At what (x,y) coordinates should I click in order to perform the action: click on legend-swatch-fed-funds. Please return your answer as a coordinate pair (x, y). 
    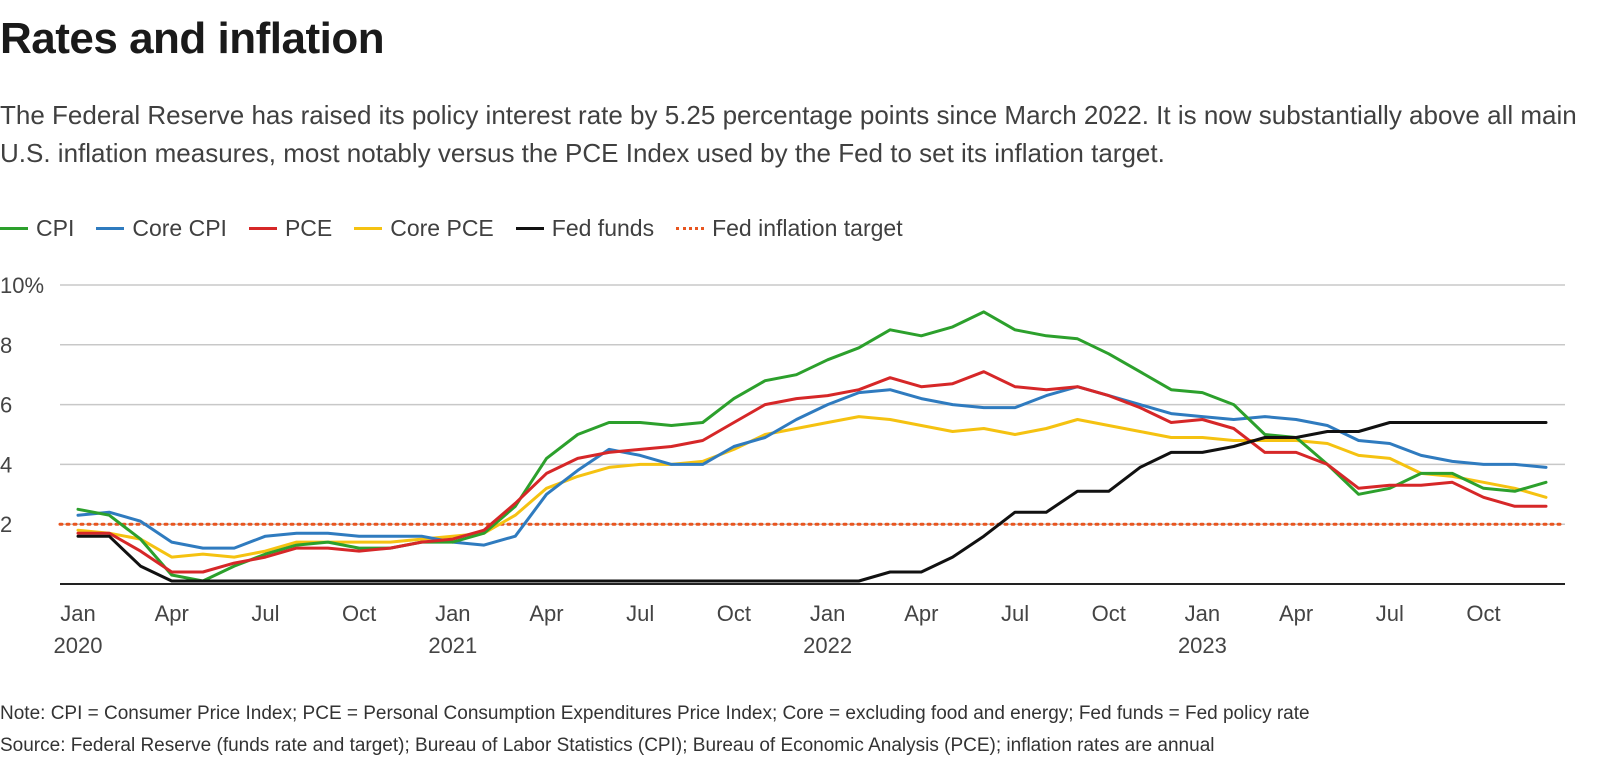
    Looking at the image, I should click on (529, 228).